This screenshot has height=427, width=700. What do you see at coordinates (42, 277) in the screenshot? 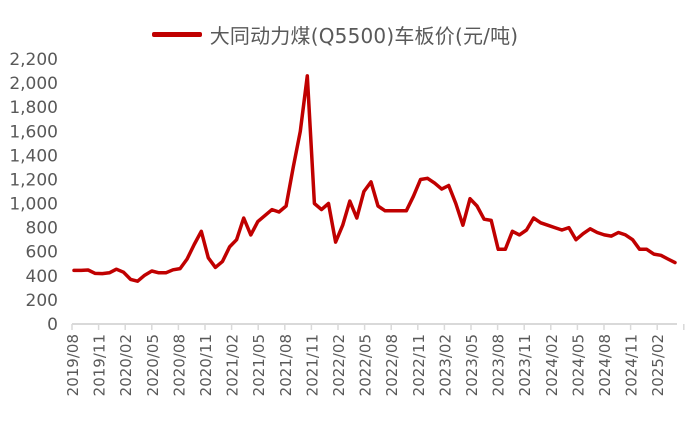
I see `y-tick-label: 400` at bounding box center [42, 277].